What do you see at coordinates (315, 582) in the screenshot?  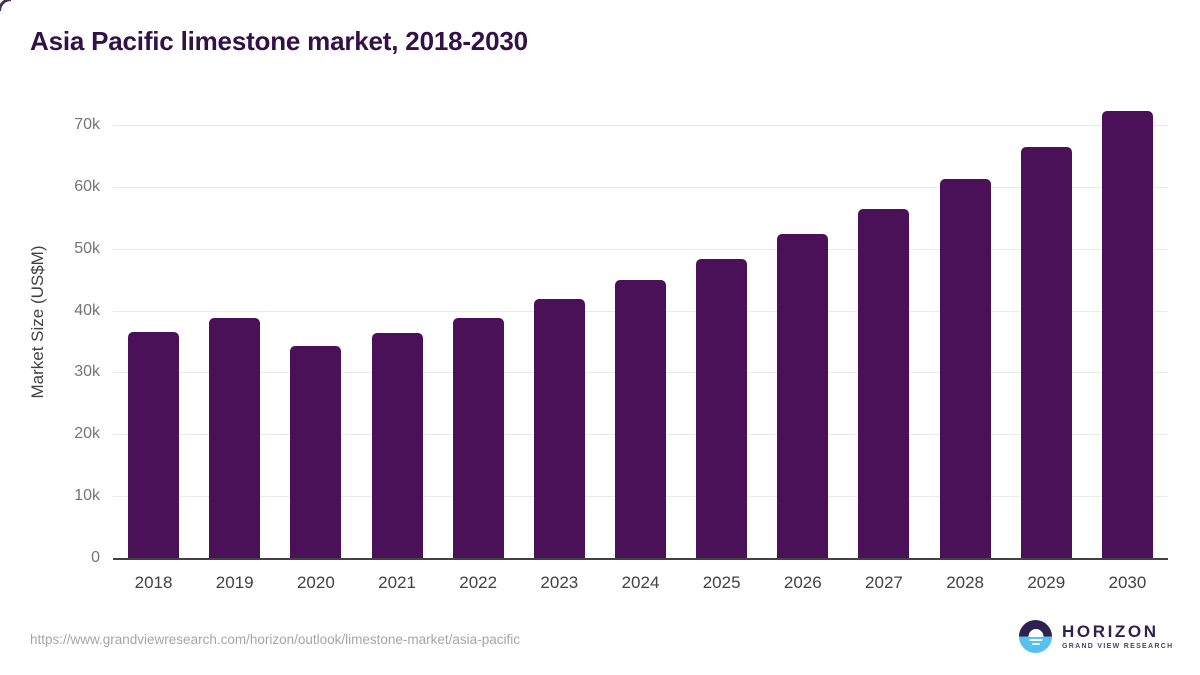 I see `x-tick-label-2020: 2020` at bounding box center [315, 582].